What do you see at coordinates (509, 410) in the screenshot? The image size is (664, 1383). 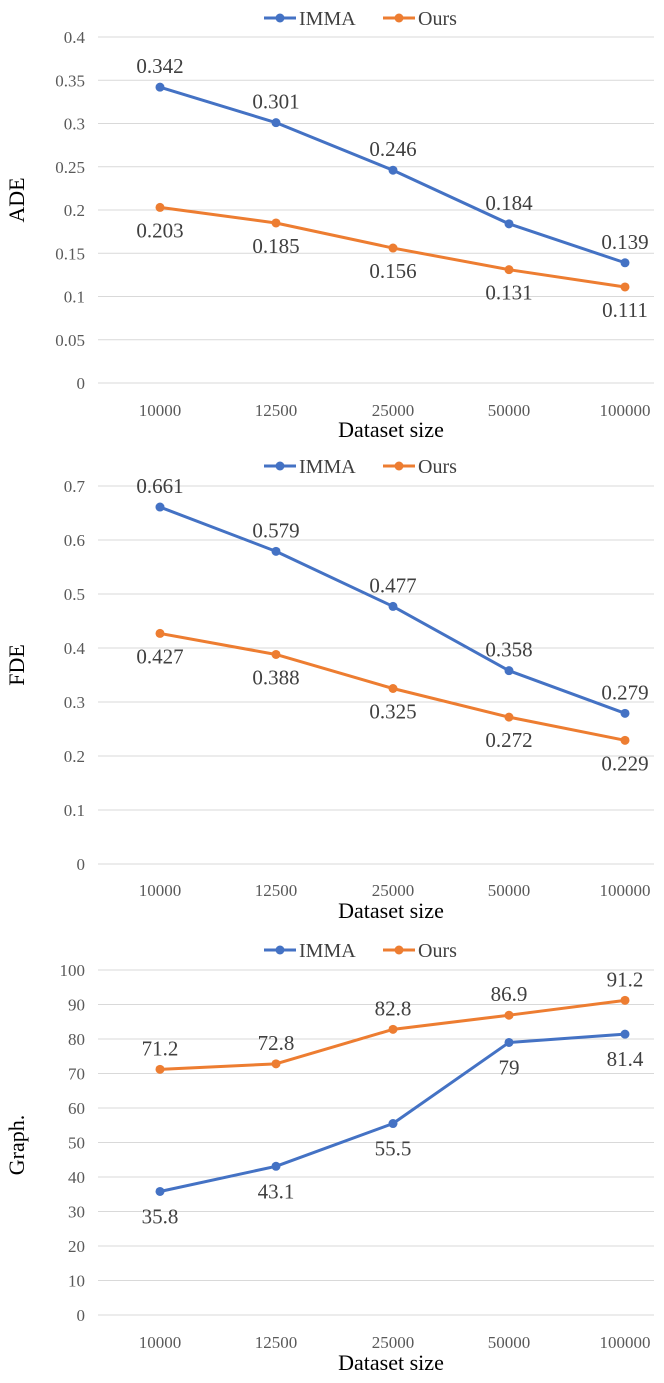 I see `x-tick-label: 50000` at bounding box center [509, 410].